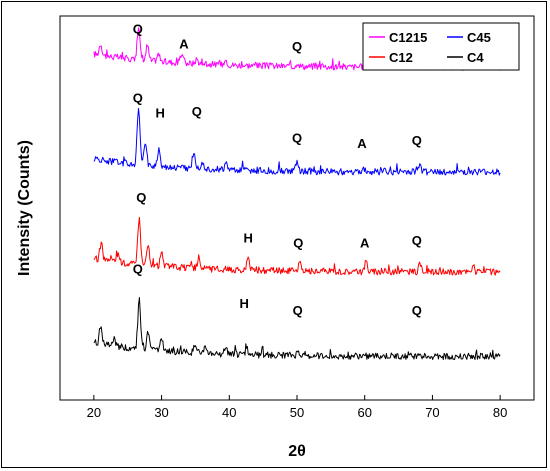 This screenshot has width=550, height=471. I want to click on x-axis-title: 2θ, so click(297, 451).